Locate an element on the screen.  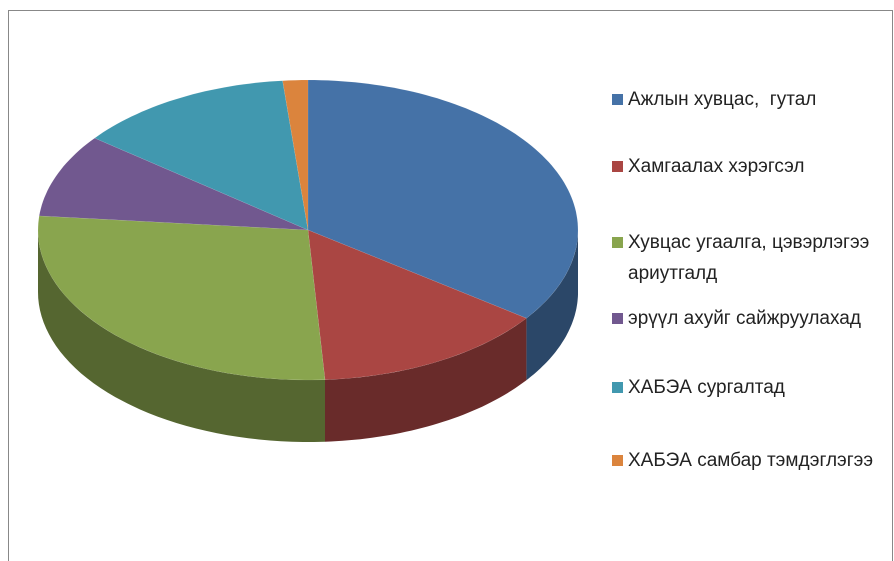
legend-item: ХАБЭА сургалтад is located at coordinates (747, 387).